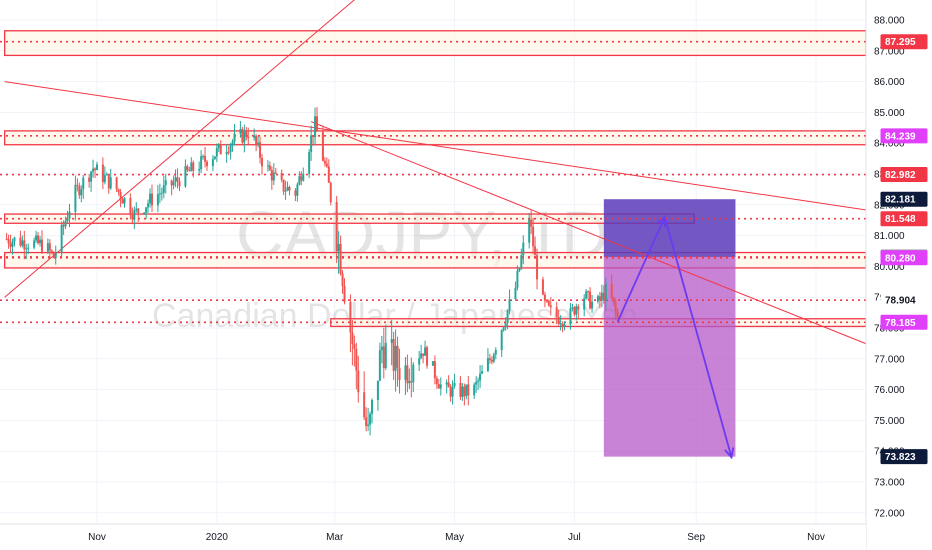  Describe the element at coordinates (456, 537) in the screenshot. I see `time-axis: Nov 2020 Mar May Jul Sep Nov` at that location.